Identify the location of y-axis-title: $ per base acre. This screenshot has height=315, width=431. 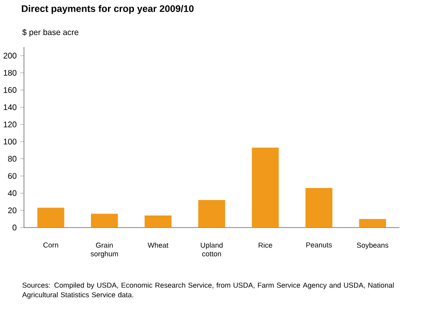
(50, 33).